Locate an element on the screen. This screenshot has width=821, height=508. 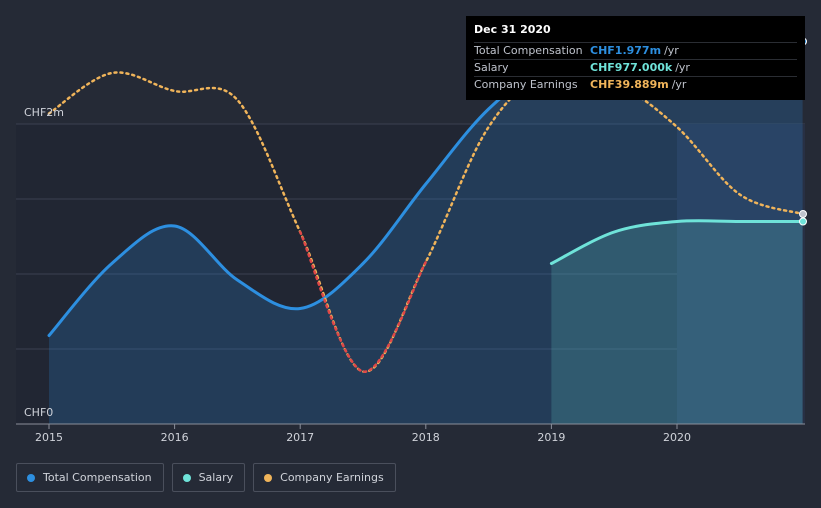
tooltip-date: Dec 31 2020 is located at coordinates (512, 29).